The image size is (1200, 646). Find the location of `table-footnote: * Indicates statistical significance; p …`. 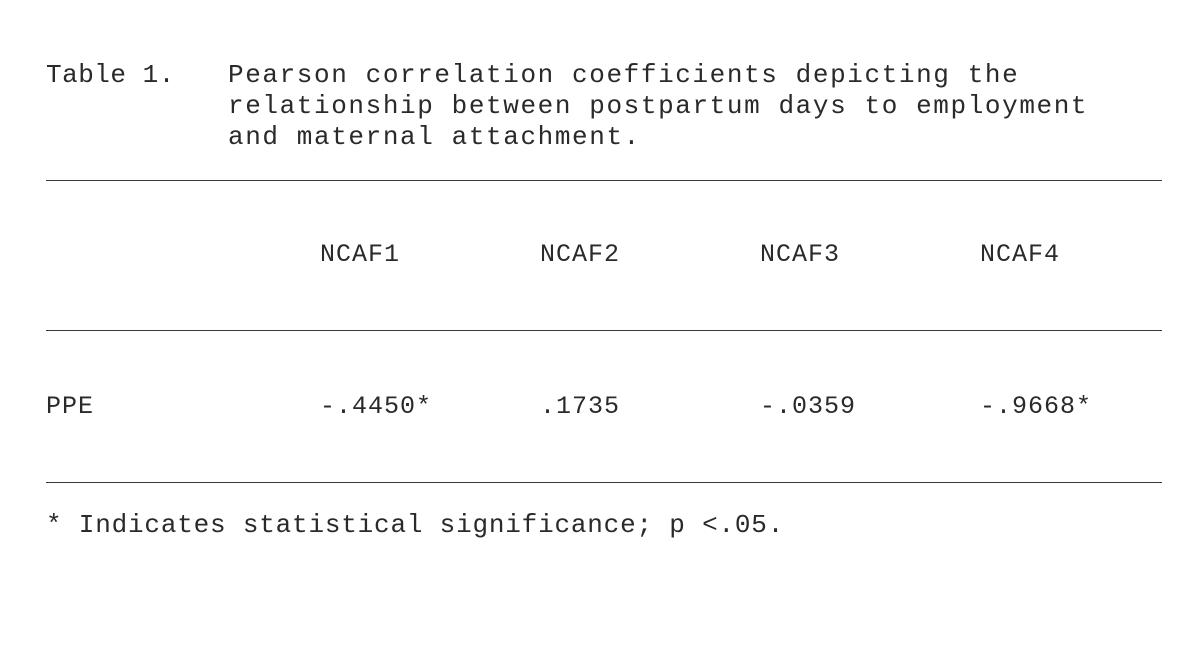

table-footnote: * Indicates statistical significance; p … is located at coordinates (415, 525).